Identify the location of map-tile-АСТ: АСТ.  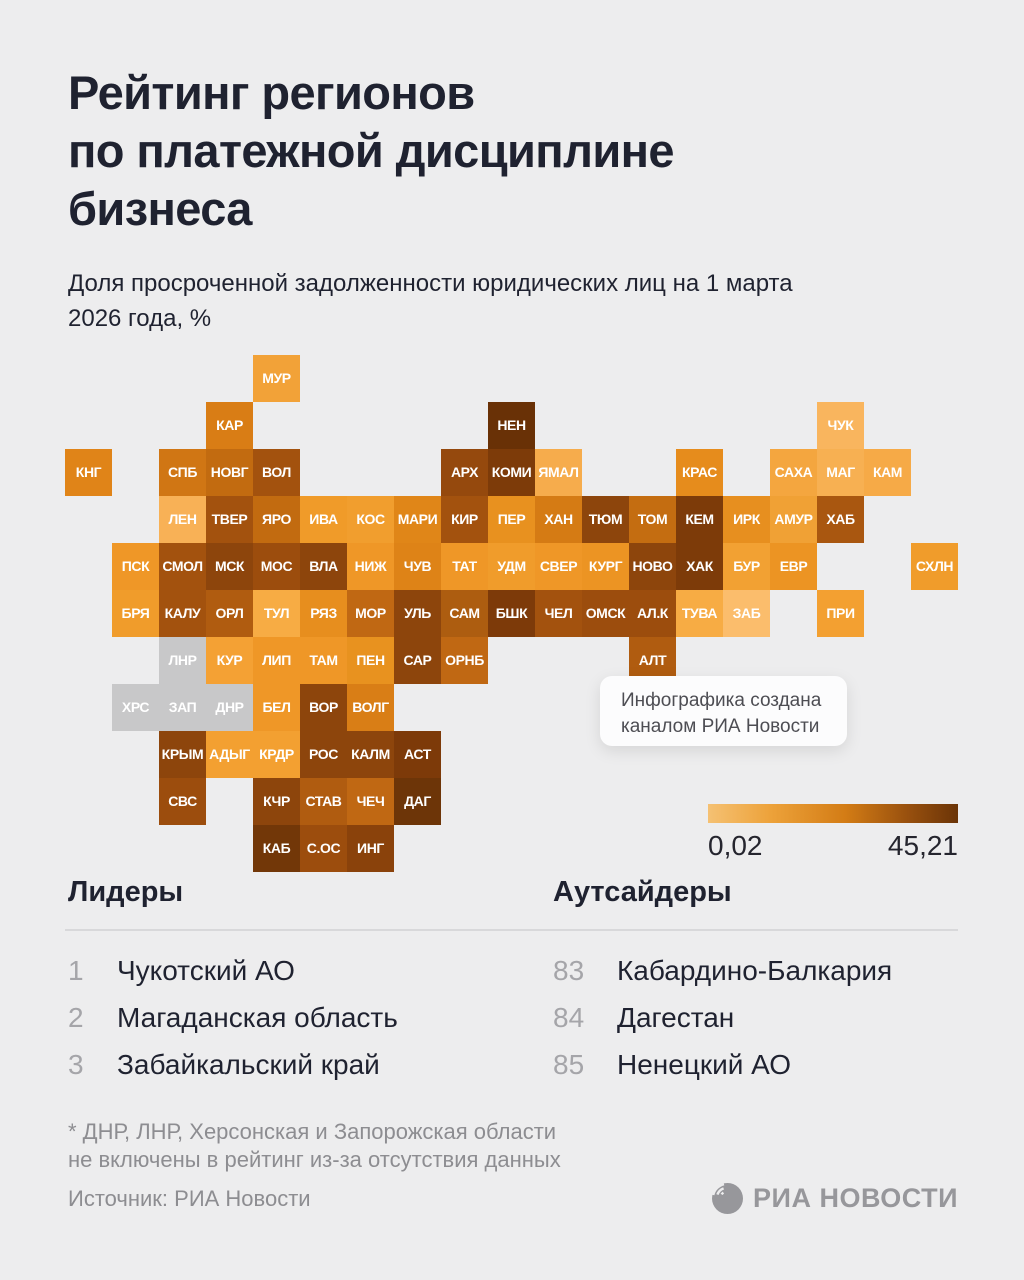
(417, 754).